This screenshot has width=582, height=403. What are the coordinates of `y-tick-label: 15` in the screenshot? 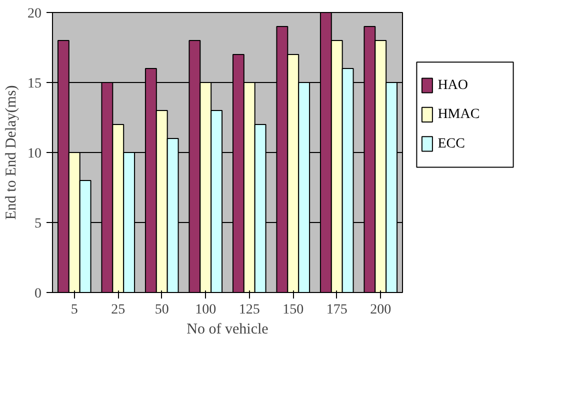 It's located at (35, 84).